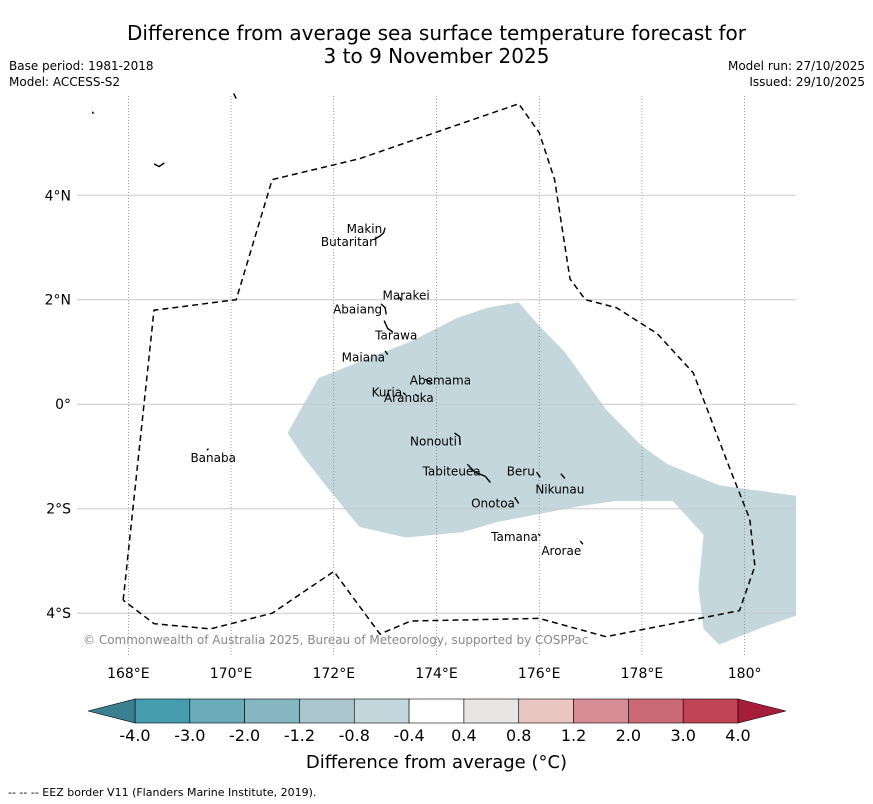 The image size is (873, 804). What do you see at coordinates (436, 56) in the screenshot?
I see `title-line-2: 3 to 9 November 2025` at bounding box center [436, 56].